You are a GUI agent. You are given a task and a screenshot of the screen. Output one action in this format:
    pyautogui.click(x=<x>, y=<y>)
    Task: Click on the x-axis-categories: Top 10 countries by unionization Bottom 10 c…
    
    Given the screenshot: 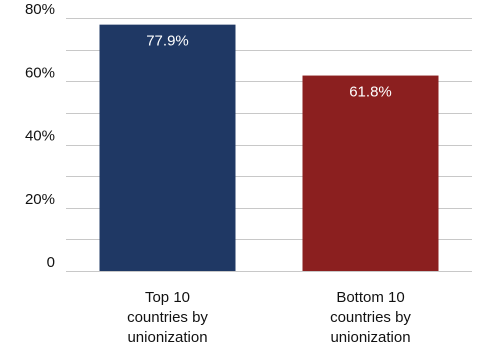 What is the action you would take?
    pyautogui.click(x=269, y=317)
    